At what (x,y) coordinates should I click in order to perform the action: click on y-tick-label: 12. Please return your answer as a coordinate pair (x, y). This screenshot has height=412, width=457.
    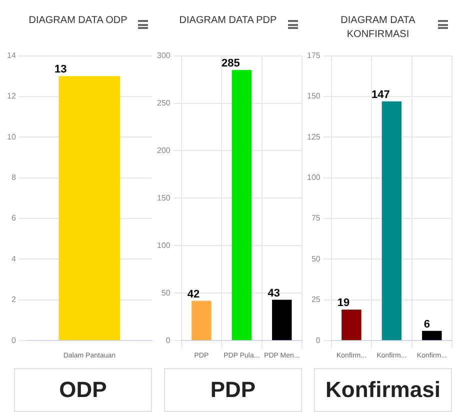
    Looking at the image, I should click on (11, 96).